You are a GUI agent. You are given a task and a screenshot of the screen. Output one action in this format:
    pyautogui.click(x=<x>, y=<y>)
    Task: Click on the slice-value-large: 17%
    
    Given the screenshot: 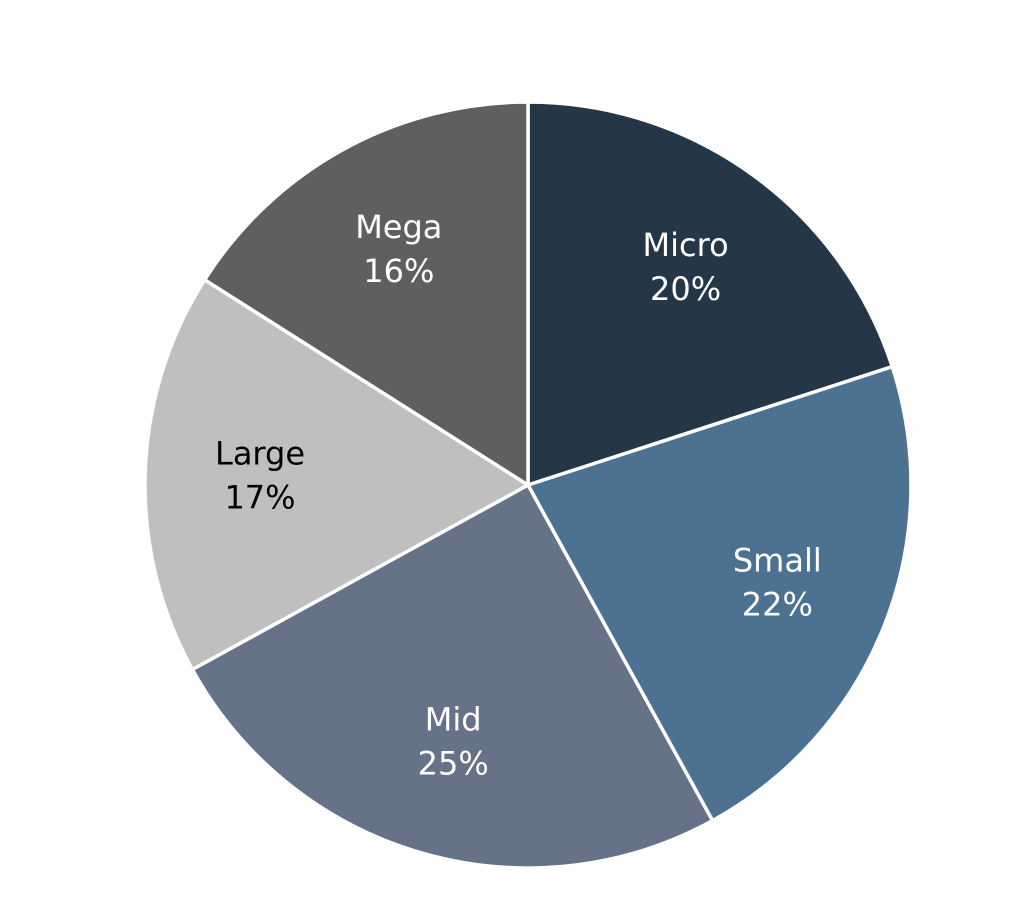 What is the action you would take?
    pyautogui.click(x=259, y=498)
    